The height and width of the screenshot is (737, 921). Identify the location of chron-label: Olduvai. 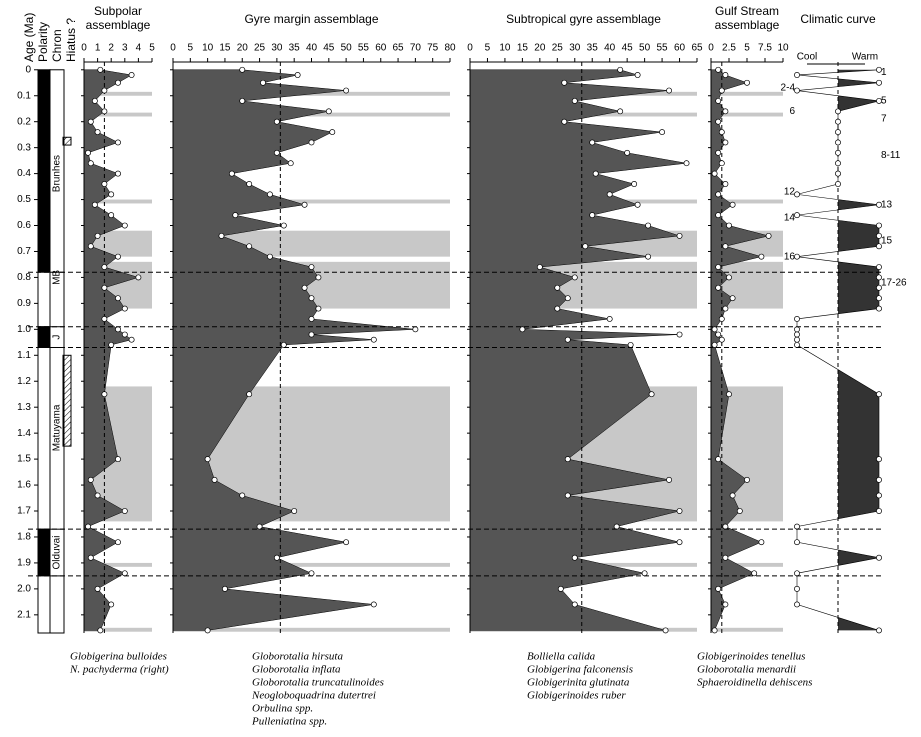
(57, 553).